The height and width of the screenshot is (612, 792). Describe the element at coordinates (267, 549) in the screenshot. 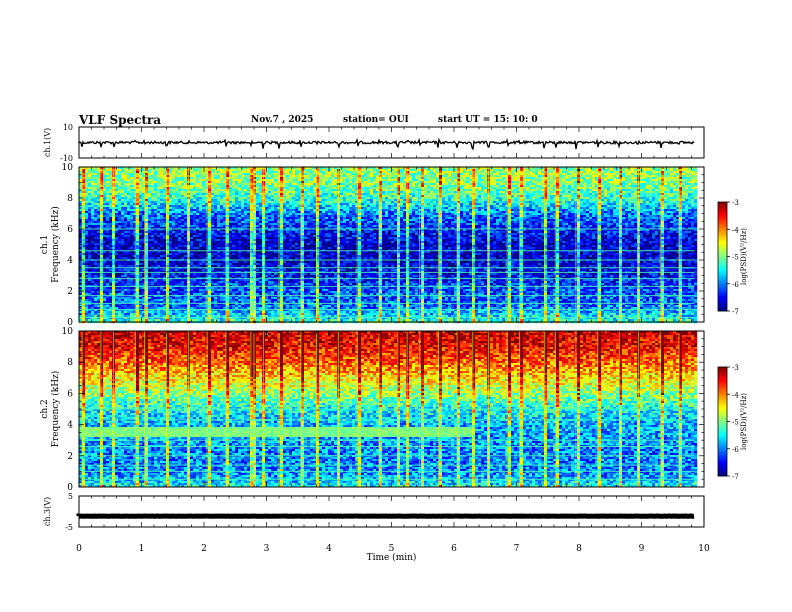

I see `x-tick-label: 3` at that location.